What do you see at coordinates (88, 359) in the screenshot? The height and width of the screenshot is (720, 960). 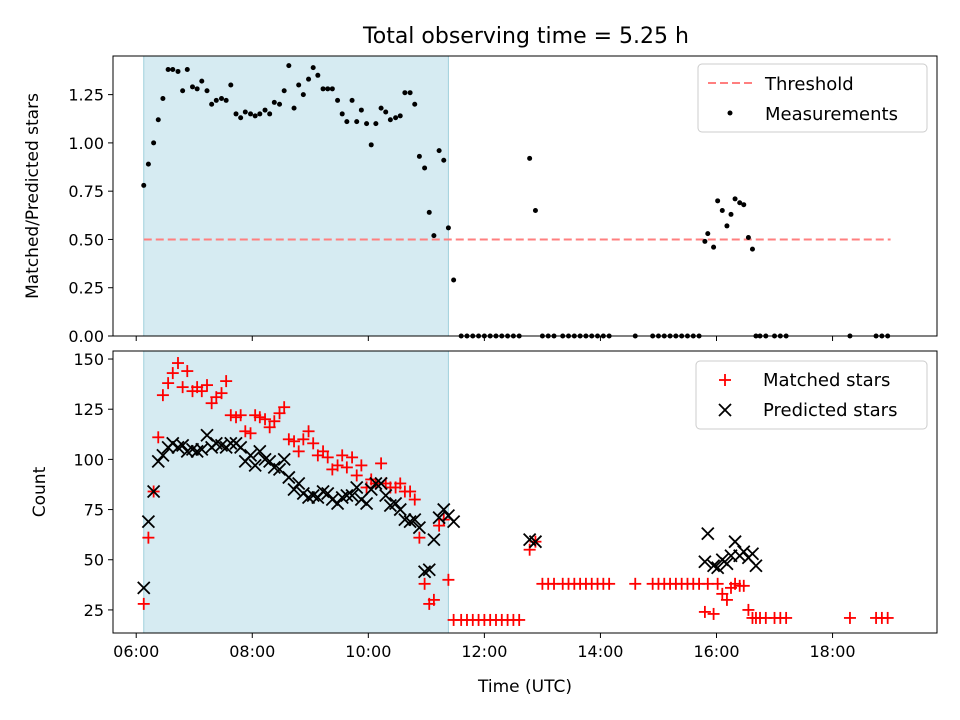 I see `count-y-tick-label: 150` at bounding box center [88, 359].